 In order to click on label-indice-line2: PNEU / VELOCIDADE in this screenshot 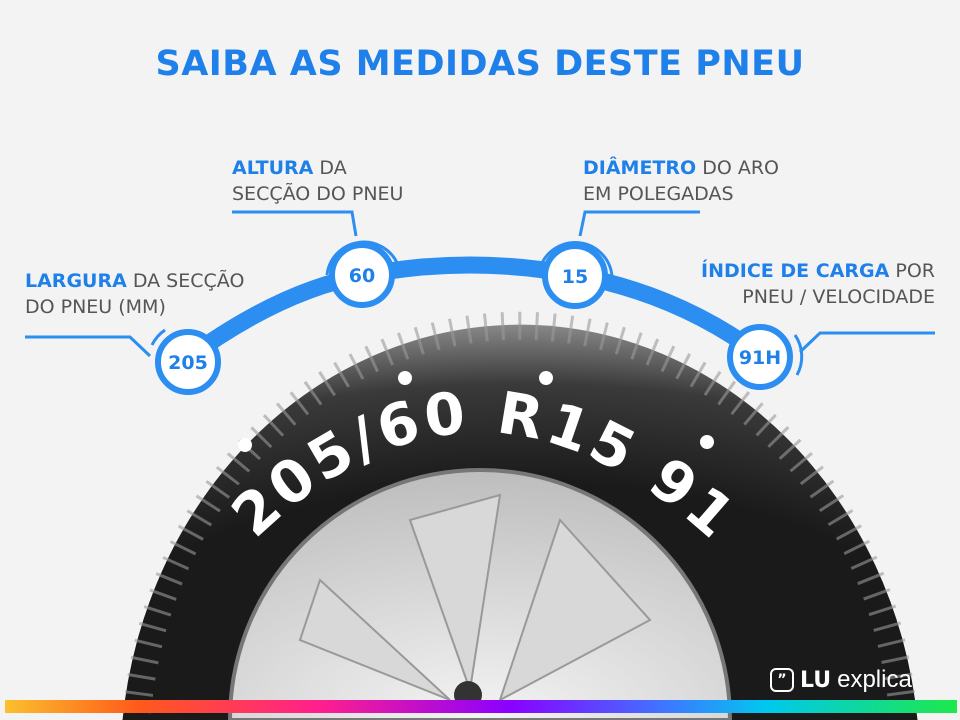, I will do `click(838, 297)`.